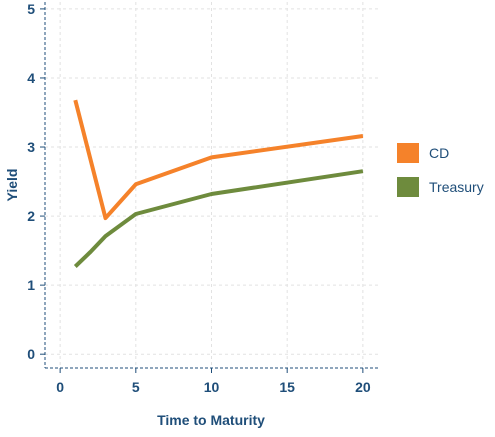  I want to click on legend-label-treasury: Treasury, so click(456, 187).